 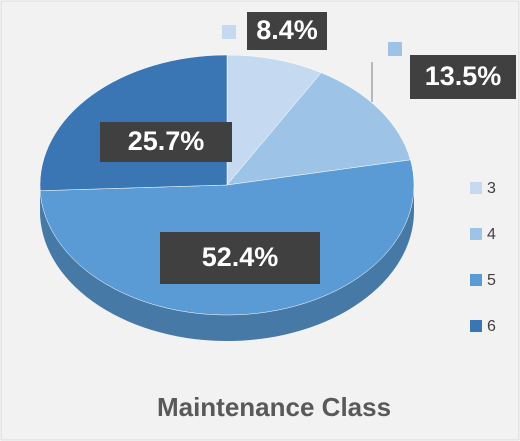 What do you see at coordinates (491, 234) in the screenshot?
I see `legend-label: 4` at bounding box center [491, 234].